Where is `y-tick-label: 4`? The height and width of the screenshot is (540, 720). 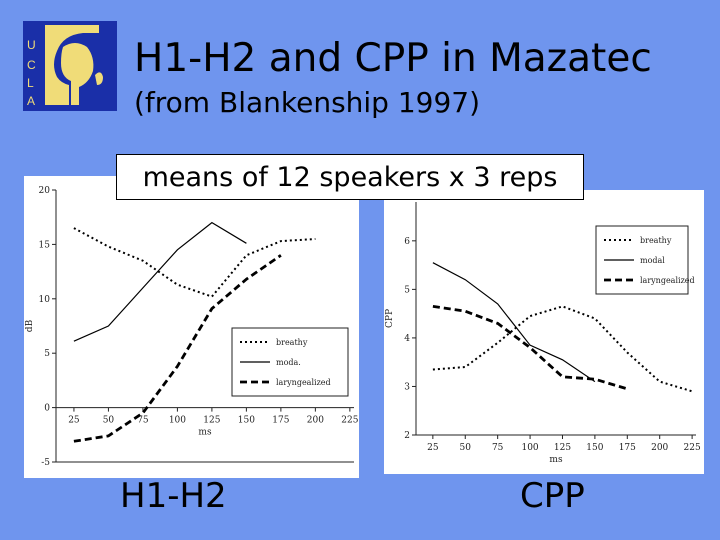 y-tick-label: 4 is located at coordinates (407, 339).